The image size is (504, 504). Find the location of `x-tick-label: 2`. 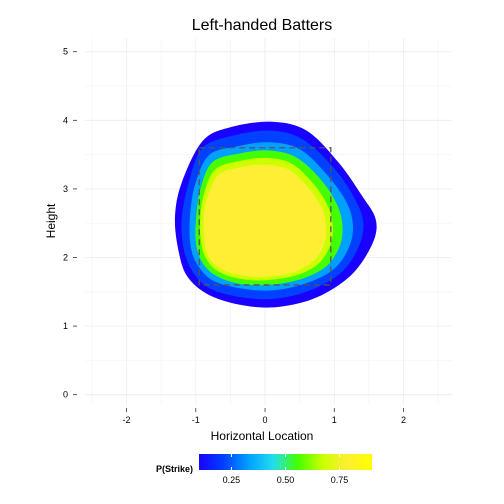

x-tick-label: 2 is located at coordinates (403, 420).